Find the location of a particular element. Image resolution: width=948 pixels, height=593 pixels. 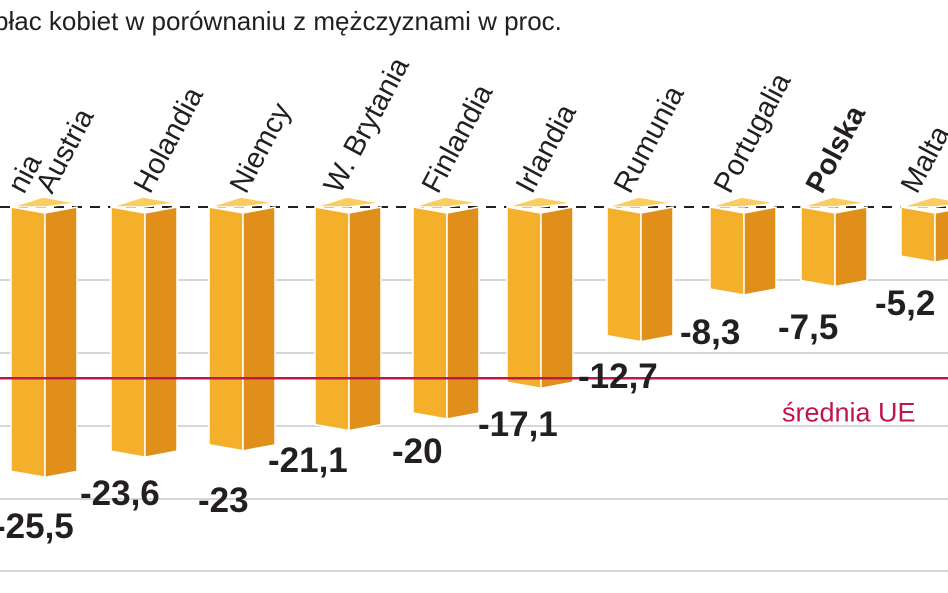

data-label: -17,1 is located at coordinates (518, 424).